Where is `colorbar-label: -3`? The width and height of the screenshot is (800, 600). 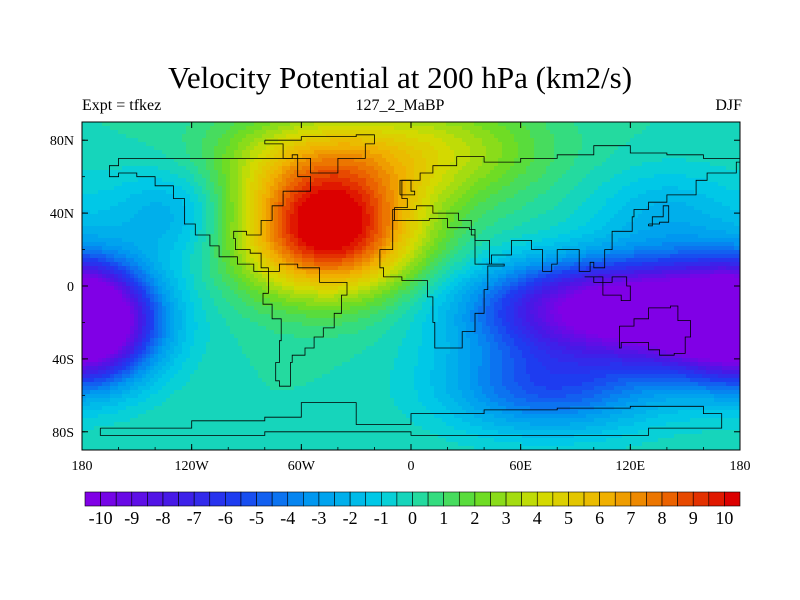 colorbar-label: -3 is located at coordinates (318, 518).